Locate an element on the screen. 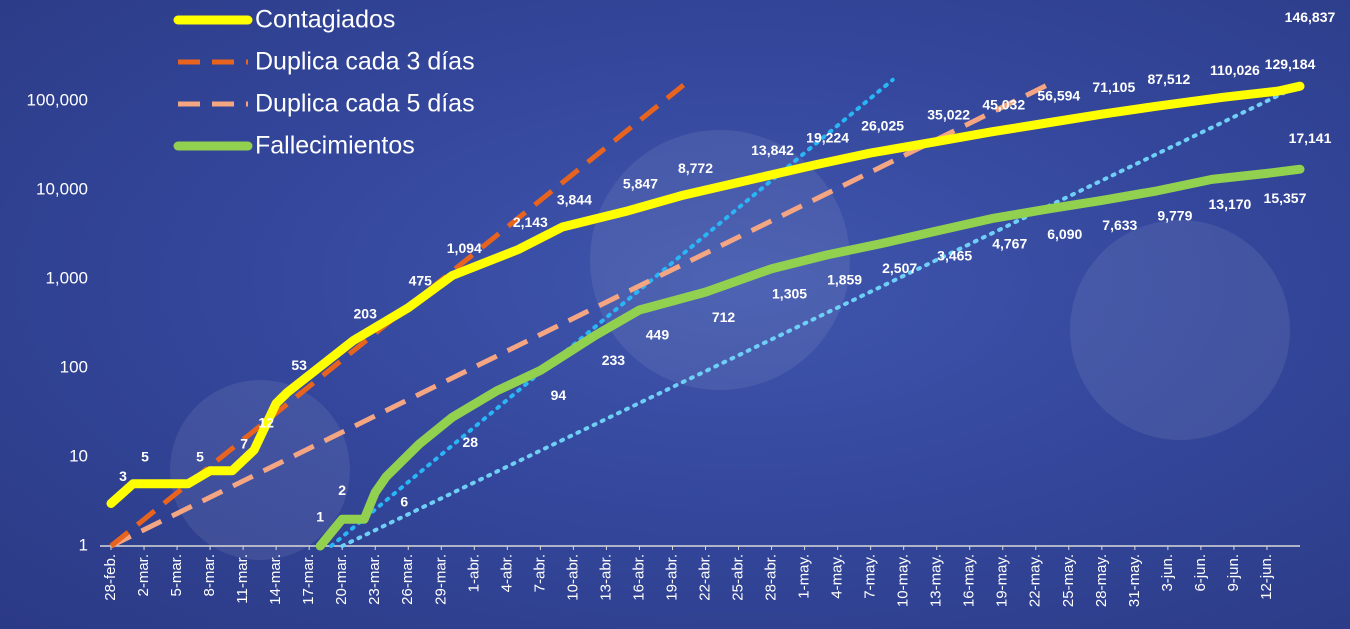  x-tick-label: 7-abr. is located at coordinates (539, 573).